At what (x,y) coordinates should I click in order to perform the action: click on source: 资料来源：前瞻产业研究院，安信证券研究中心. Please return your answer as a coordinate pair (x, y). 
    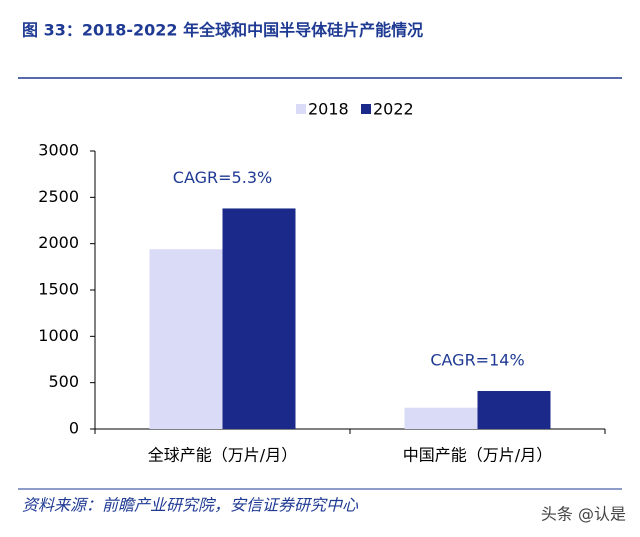
    Looking at the image, I should click on (190, 505).